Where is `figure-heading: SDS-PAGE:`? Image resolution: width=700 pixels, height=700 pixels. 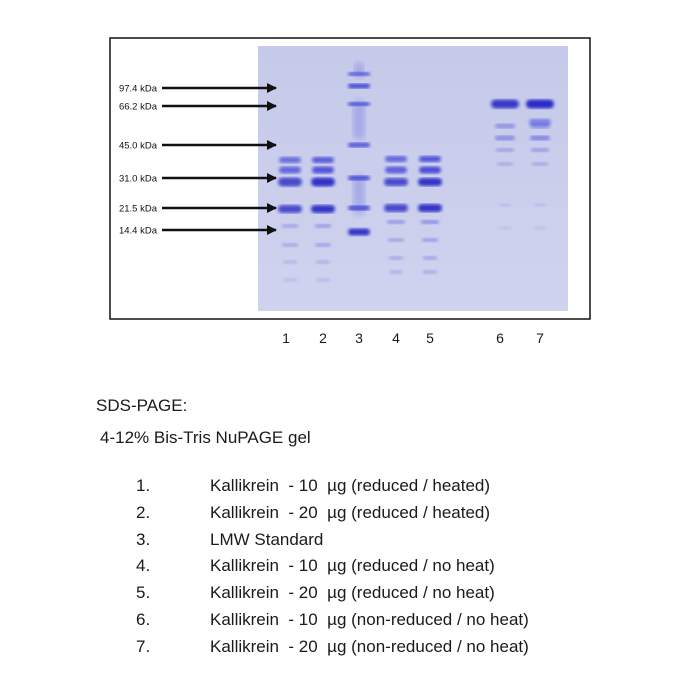
figure-heading: SDS-PAGE: is located at coordinates (142, 405).